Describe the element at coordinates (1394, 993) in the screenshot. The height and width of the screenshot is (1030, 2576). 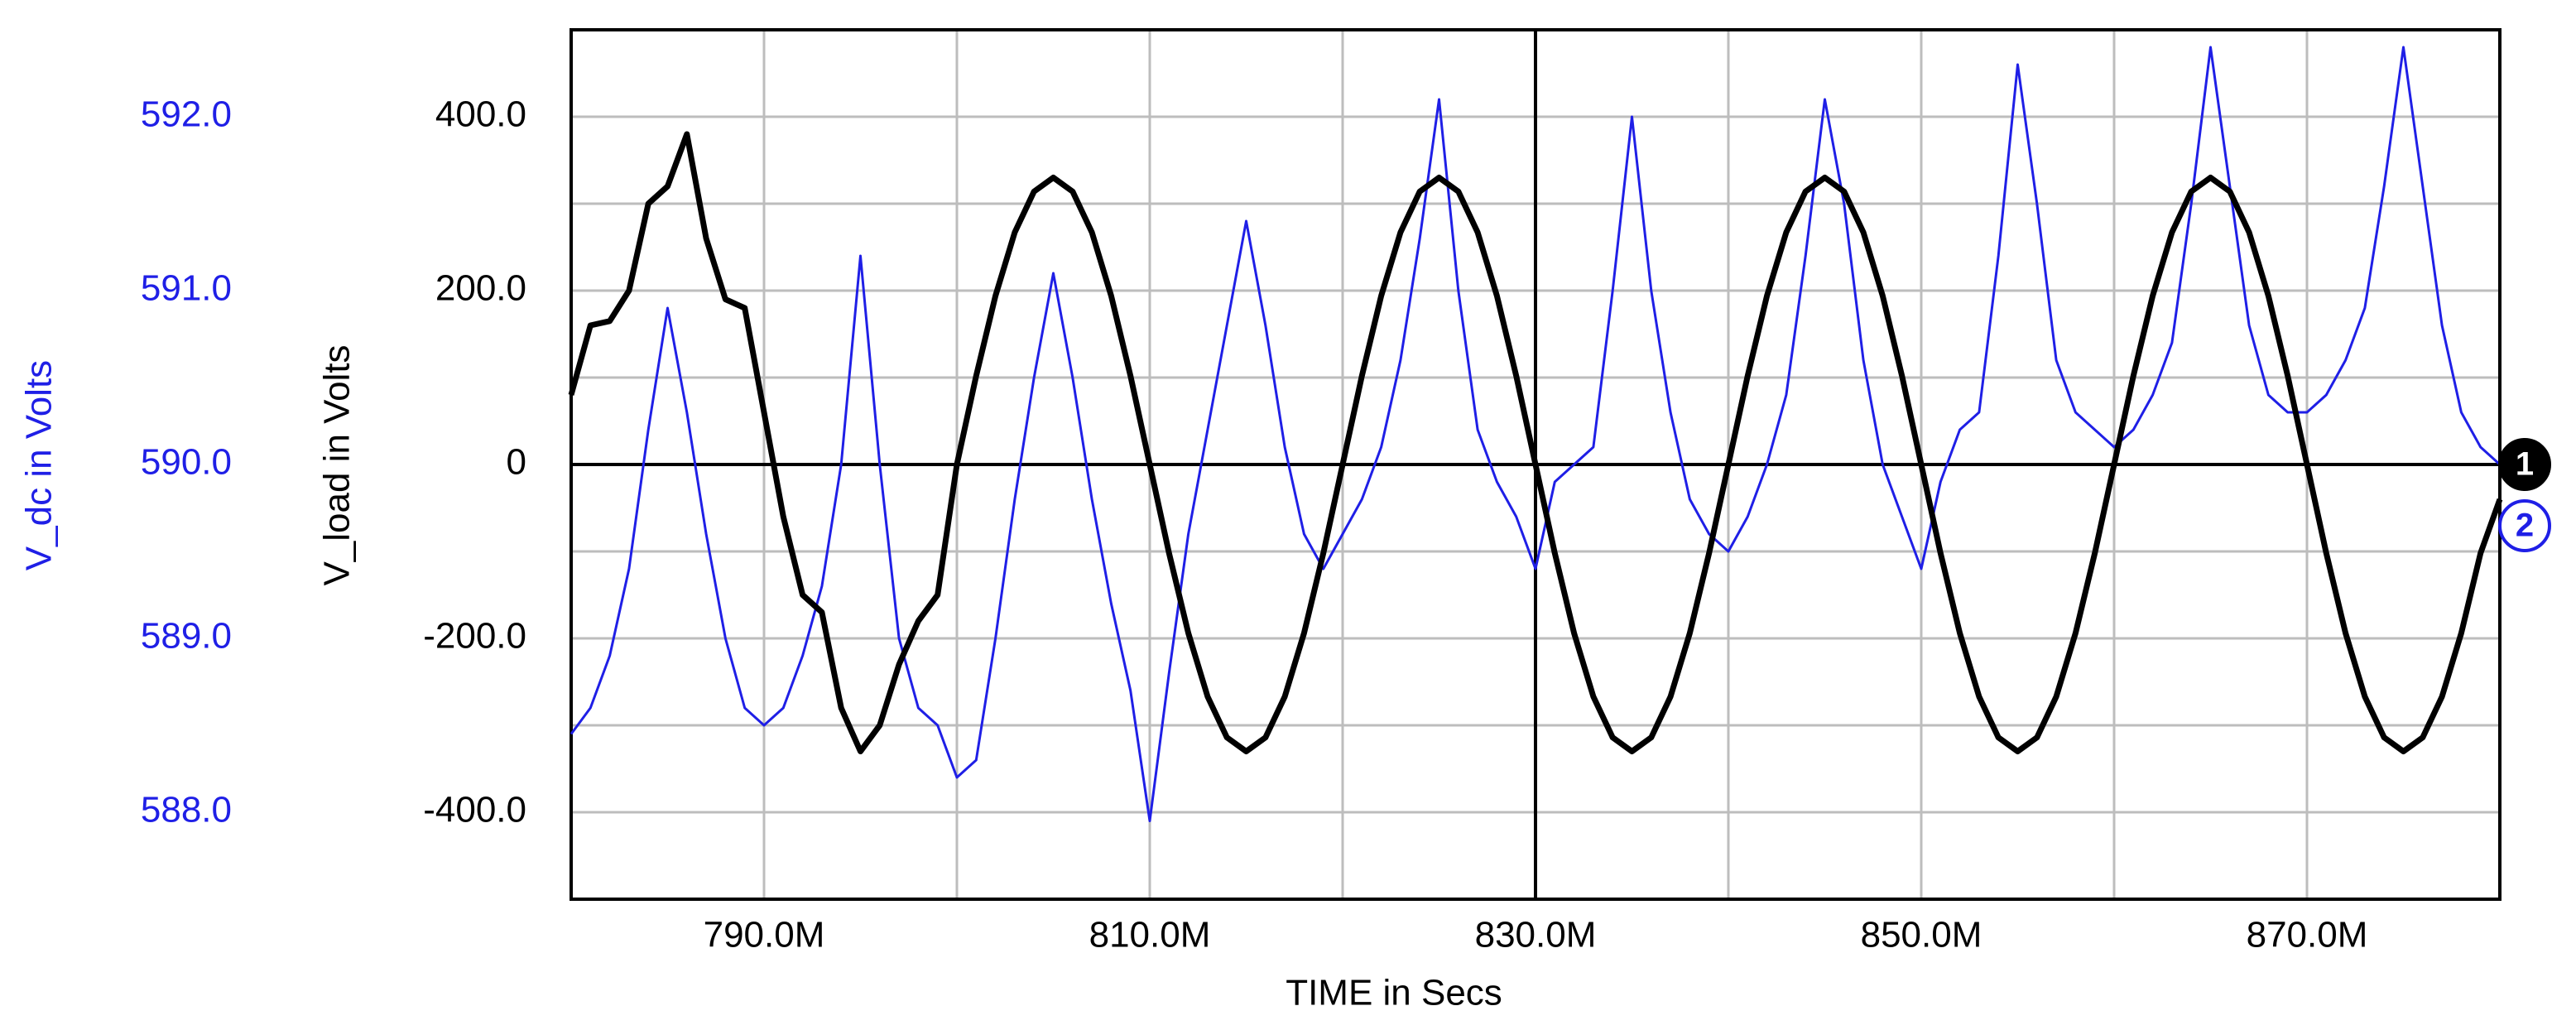
I see `x-axis-title: TIME in Secs` at that location.